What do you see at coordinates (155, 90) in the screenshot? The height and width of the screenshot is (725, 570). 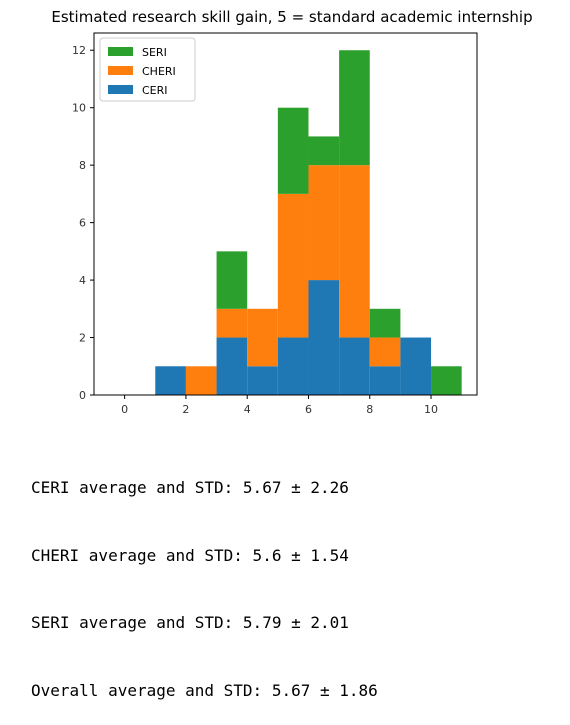 I see `legend-label-ceri: CERI` at bounding box center [155, 90].